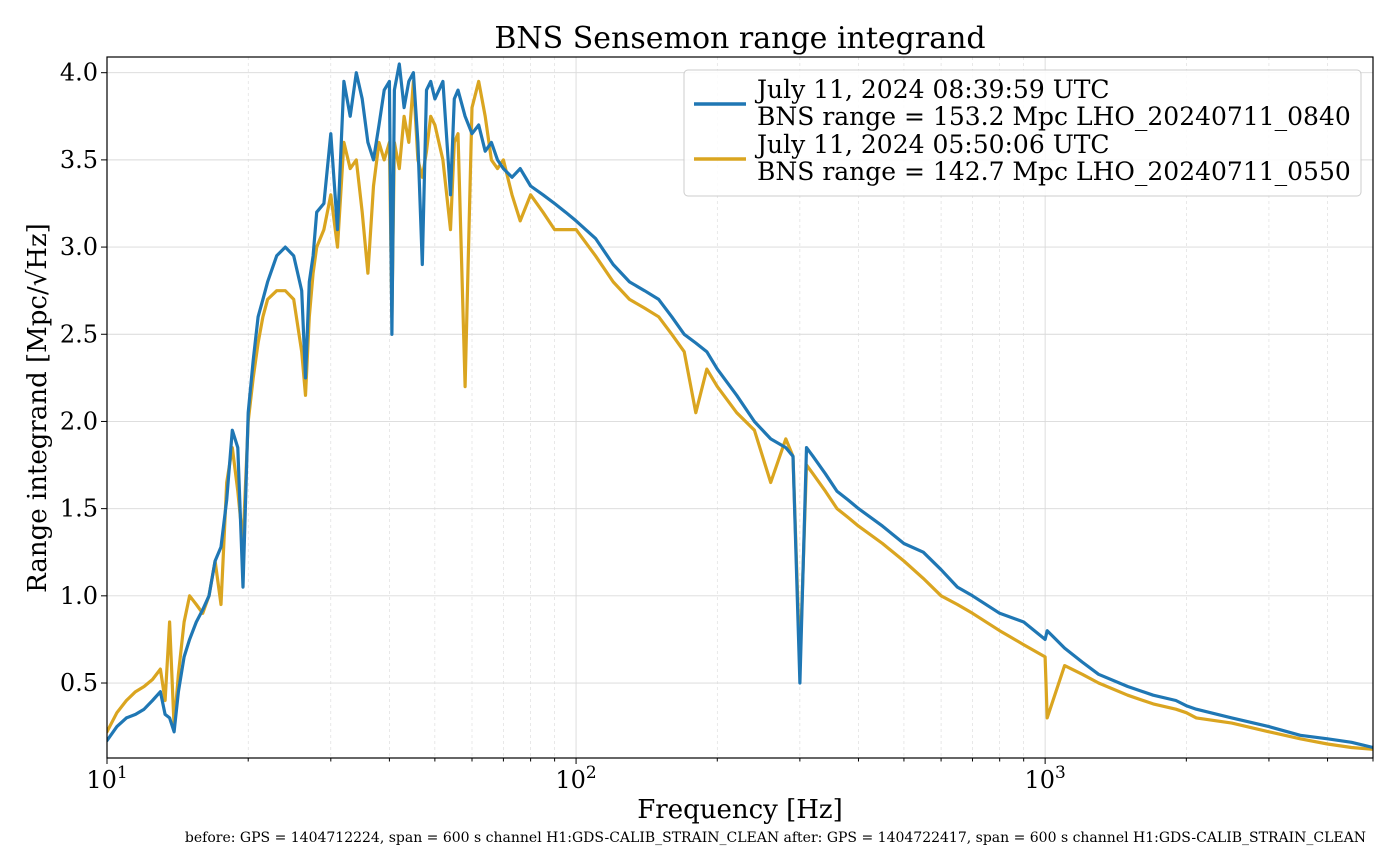 Image resolution: width=1400 pixels, height=850 pixels. I want to click on y-tick-label: 0.5, so click(79, 683).